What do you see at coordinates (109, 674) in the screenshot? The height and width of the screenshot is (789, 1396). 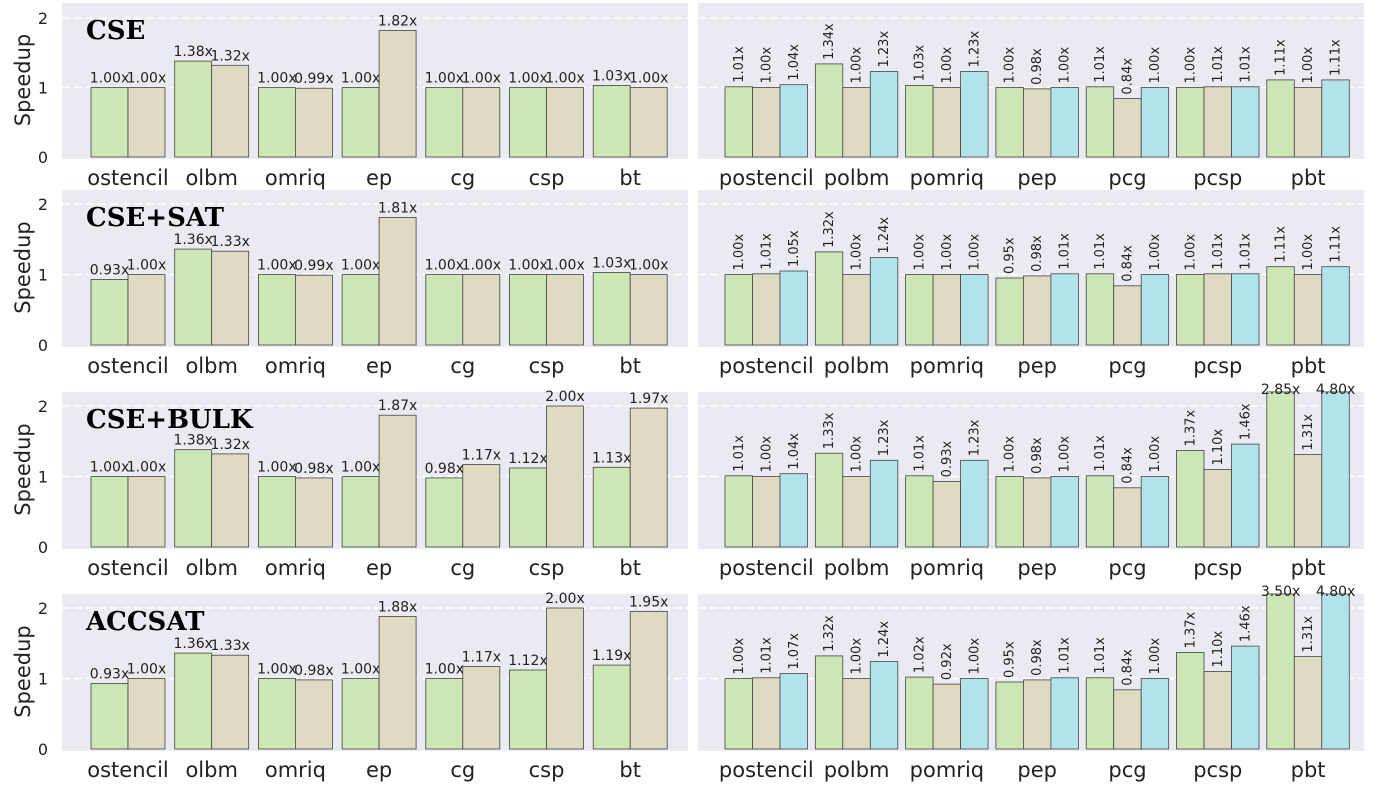 I see `data-label: 0.93x` at bounding box center [109, 674].